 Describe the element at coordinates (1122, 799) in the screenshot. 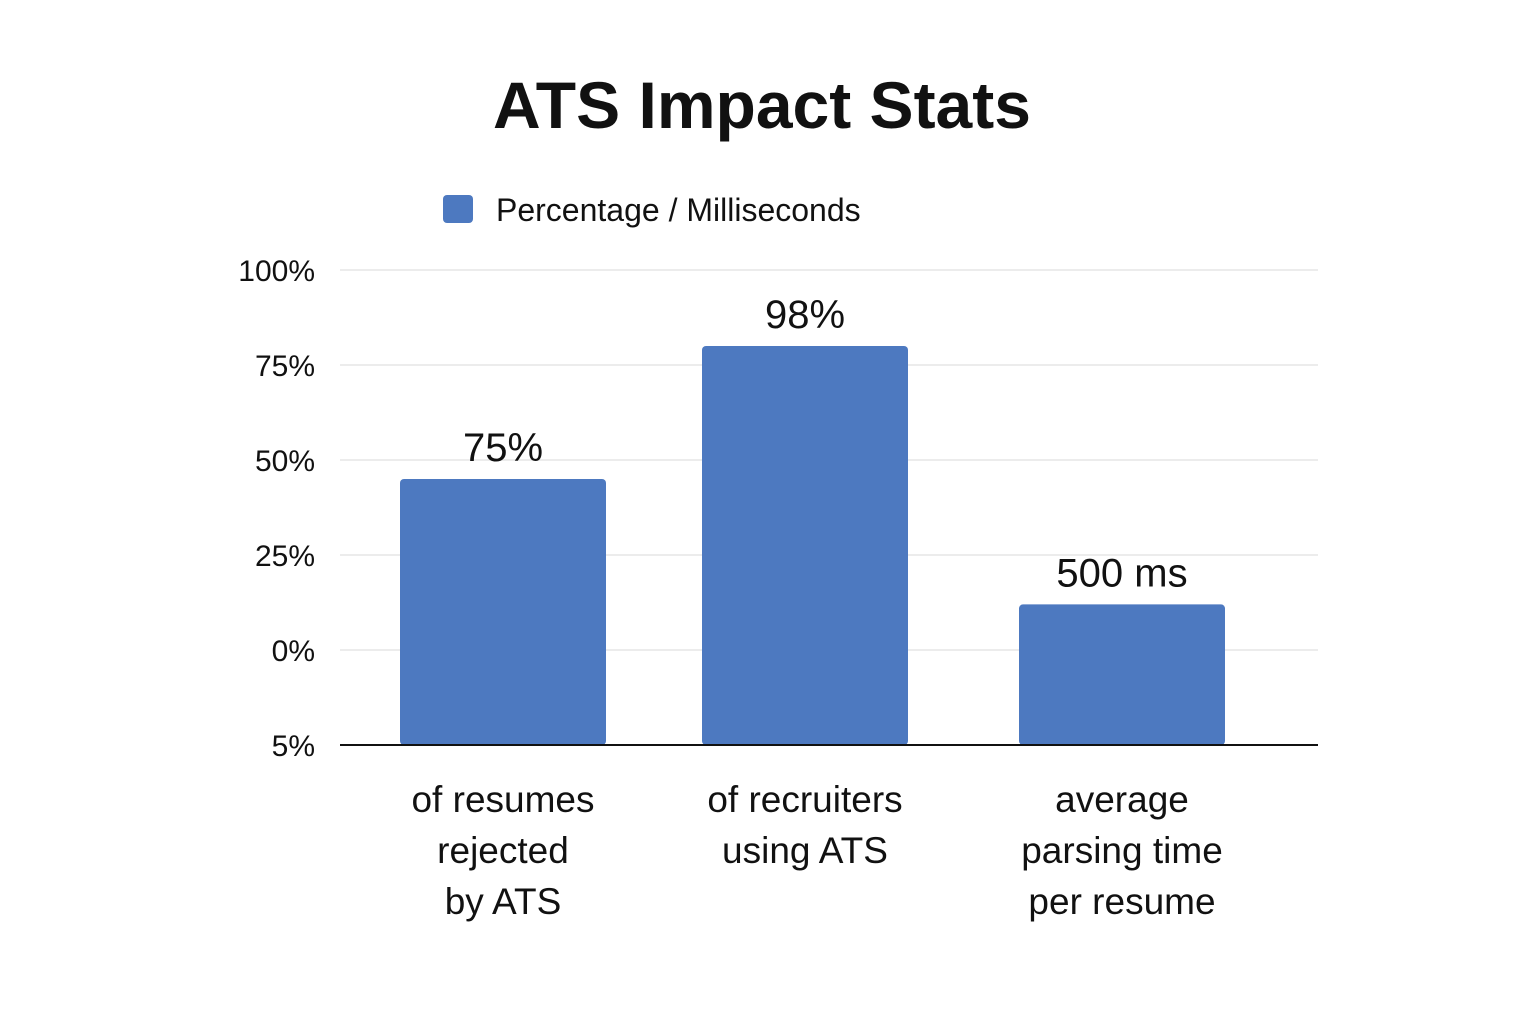

I see `x-category-label-line: average` at that location.